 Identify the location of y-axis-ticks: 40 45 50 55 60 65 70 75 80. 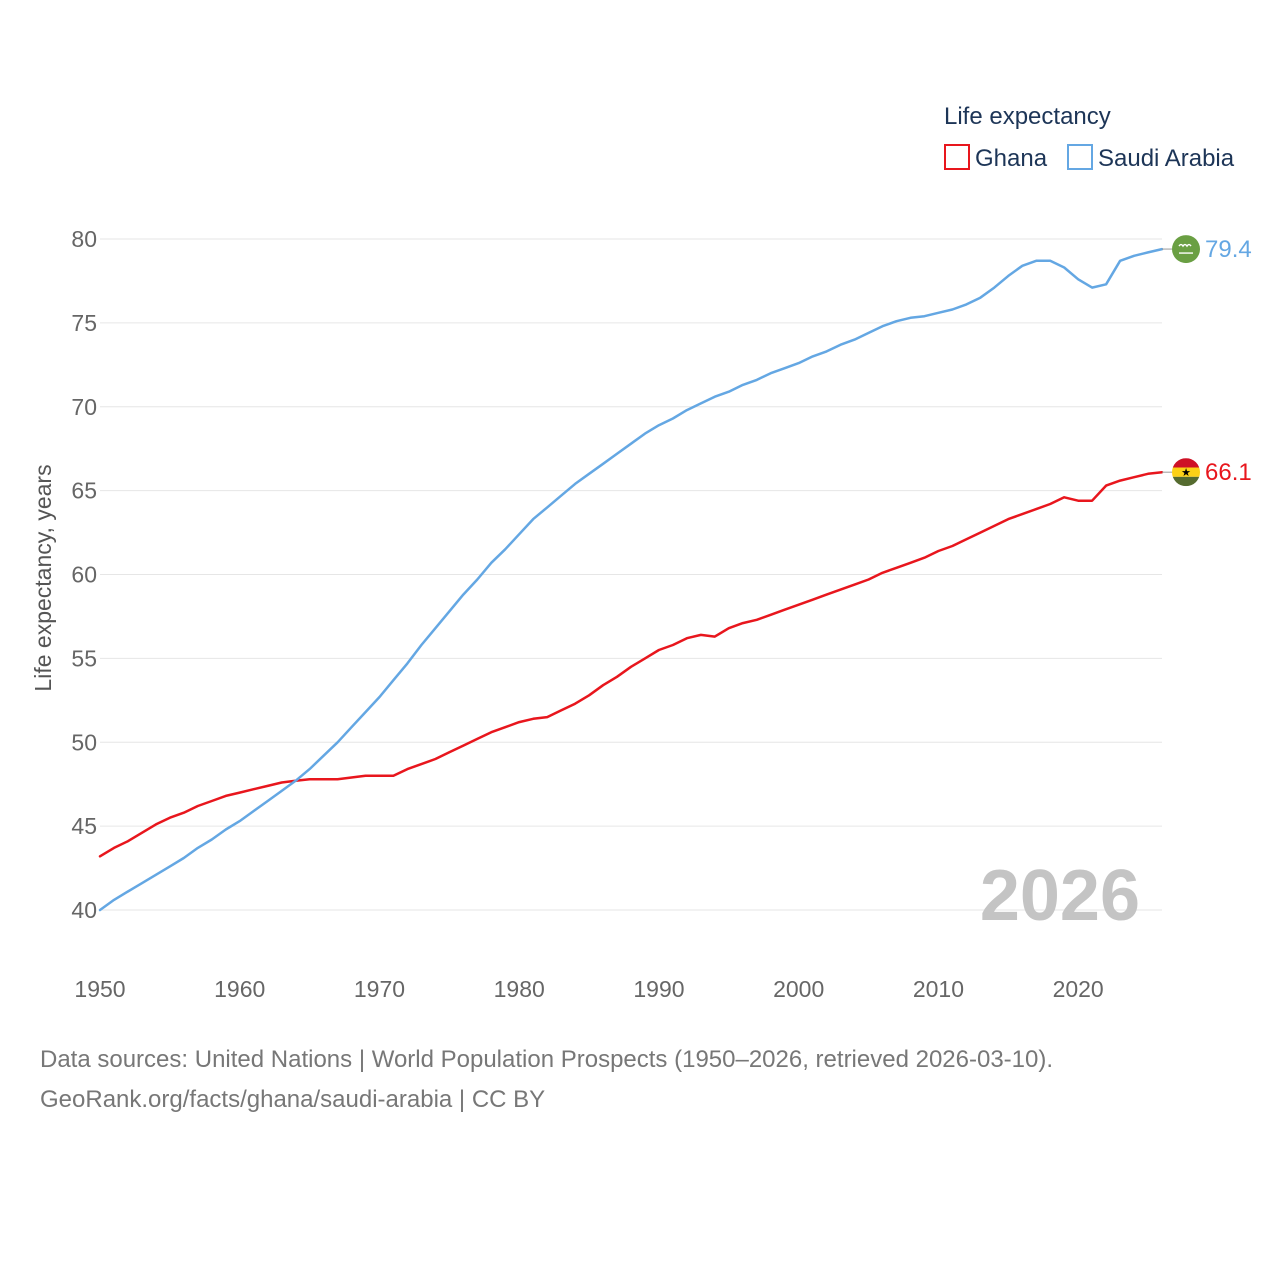
(84, 574).